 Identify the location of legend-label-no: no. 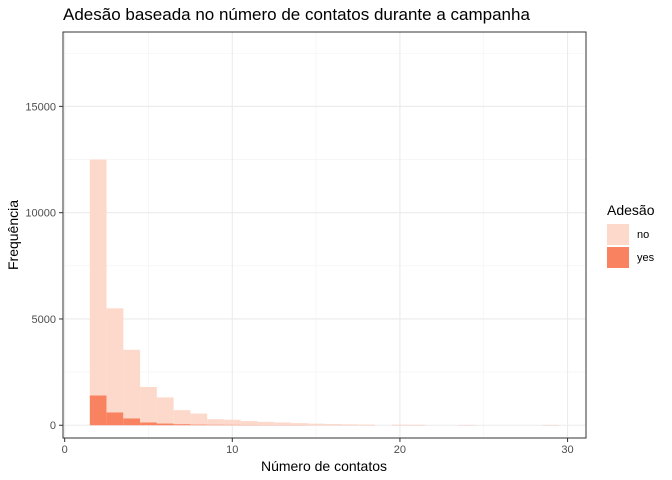
(643, 235).